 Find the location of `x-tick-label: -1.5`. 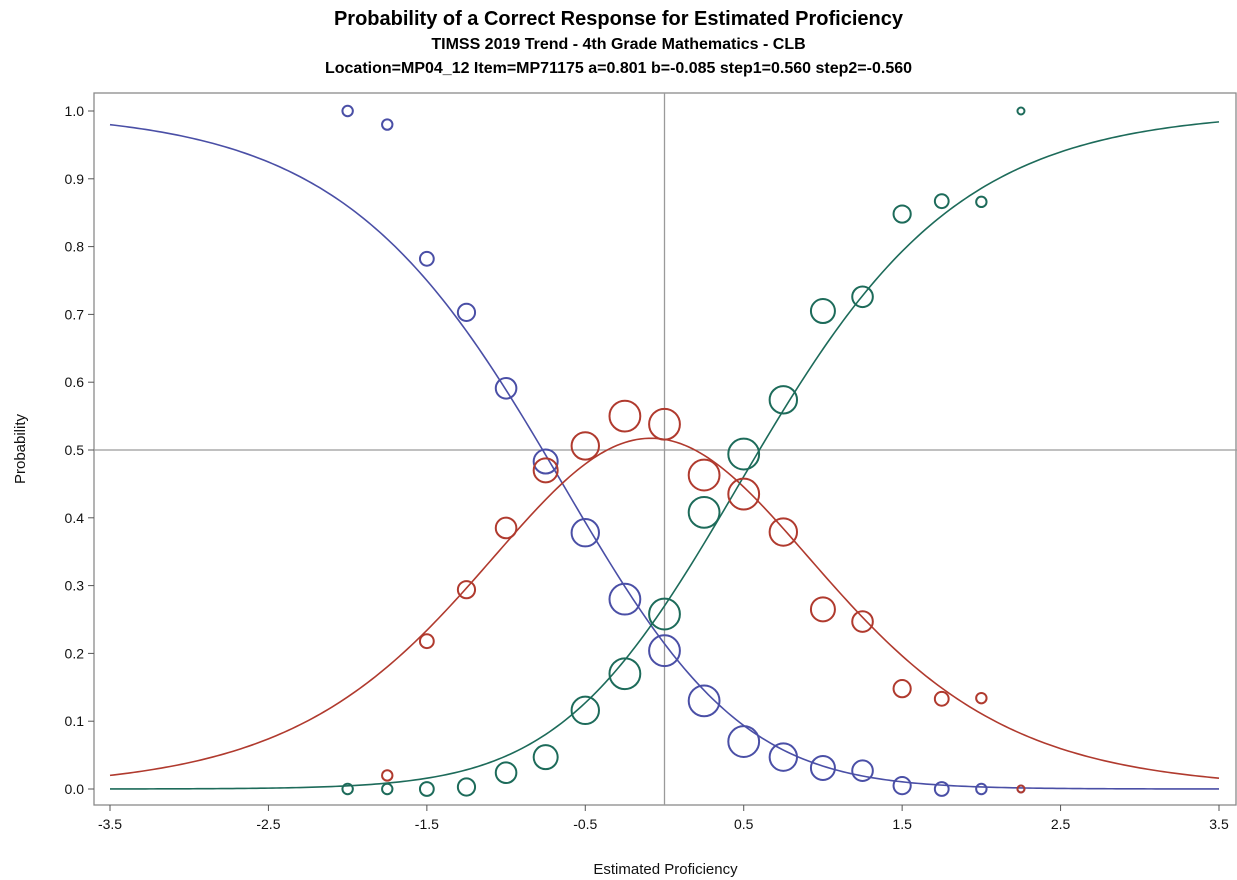

x-tick-label: -1.5 is located at coordinates (427, 824).